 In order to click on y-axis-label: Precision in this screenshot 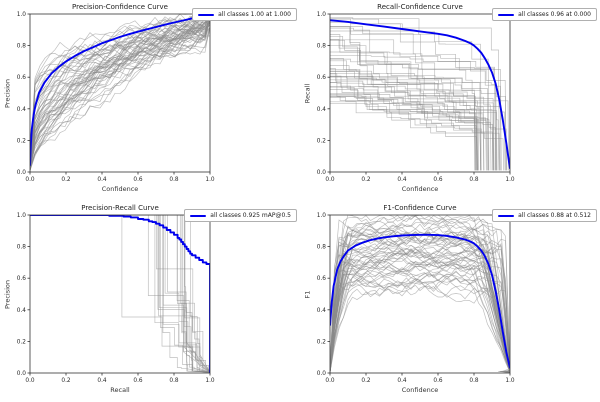, I will do `click(7, 295)`.